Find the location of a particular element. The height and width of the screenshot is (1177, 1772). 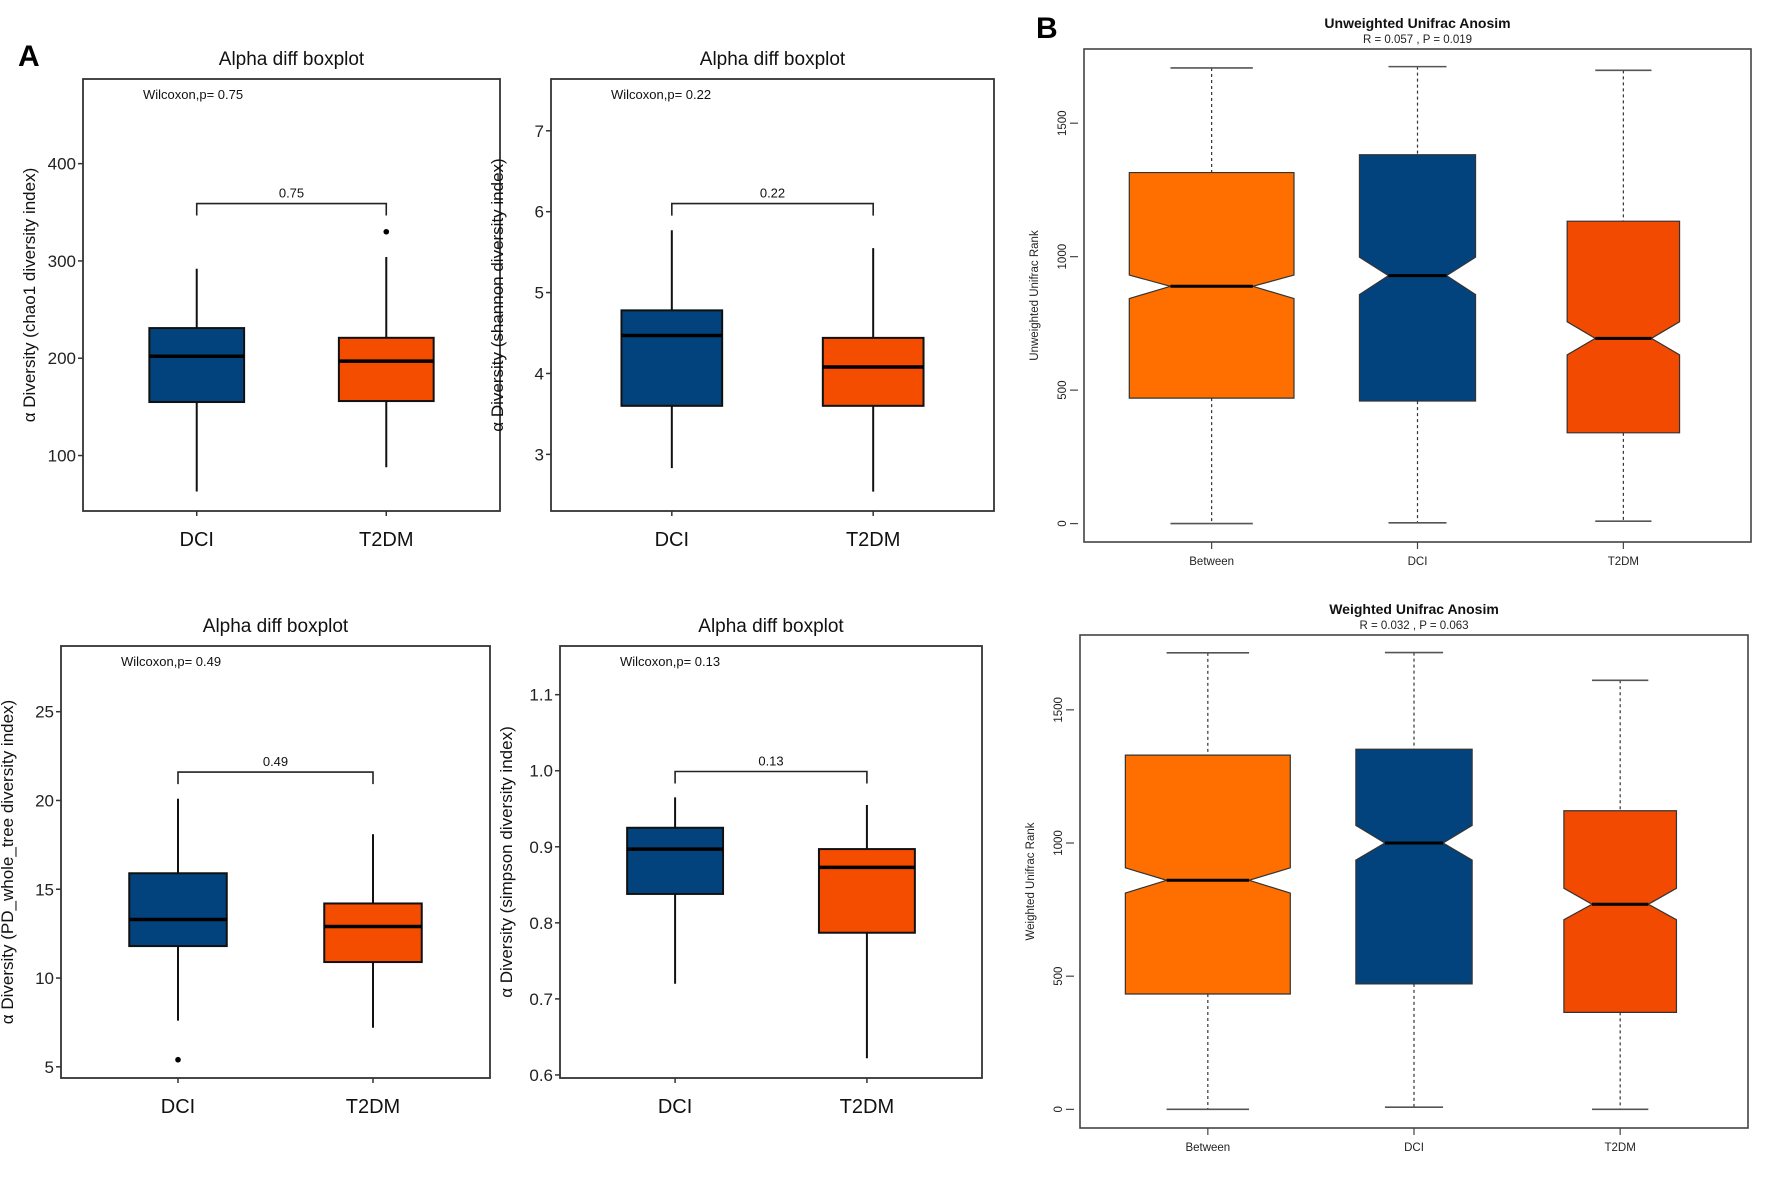

wilcoxon-annotation: Wilcoxon,p= 0.49 is located at coordinates (171, 661).